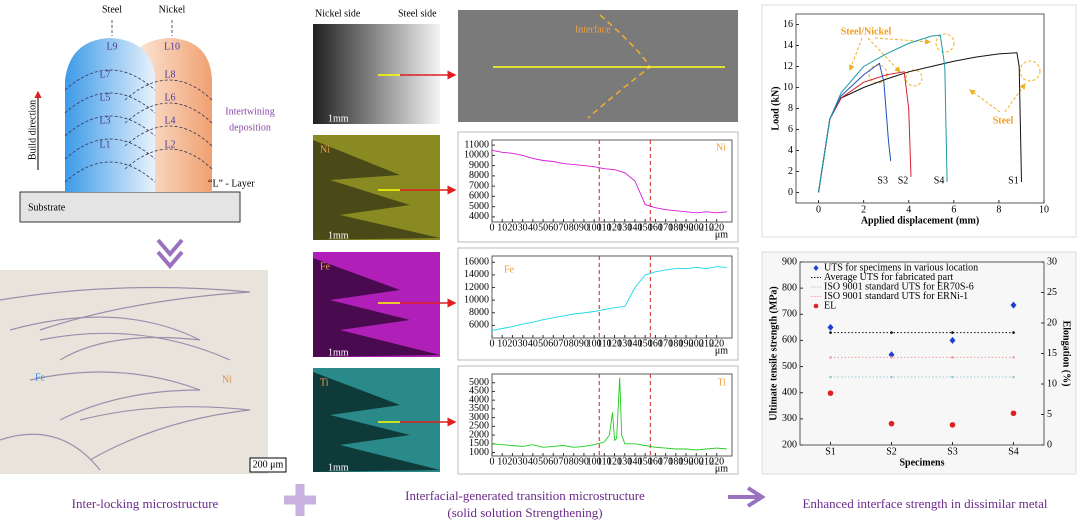  I want to click on deposition-label: deposition, so click(250, 127).